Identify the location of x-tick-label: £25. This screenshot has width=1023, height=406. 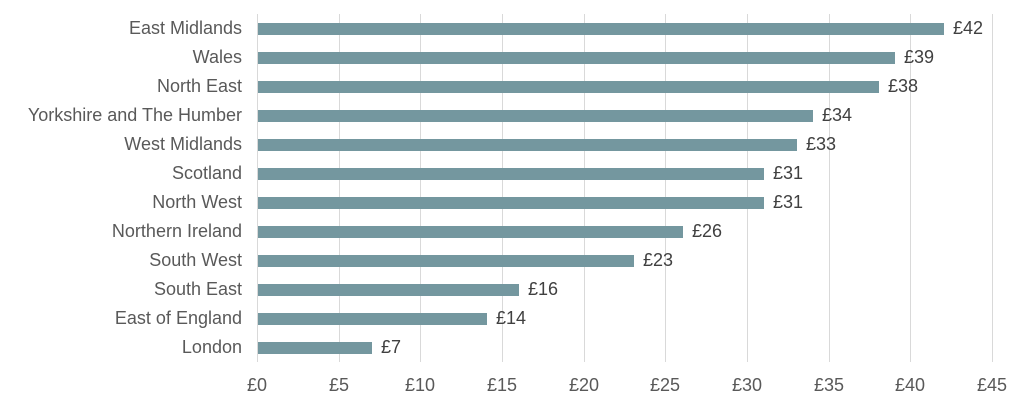
(665, 385).